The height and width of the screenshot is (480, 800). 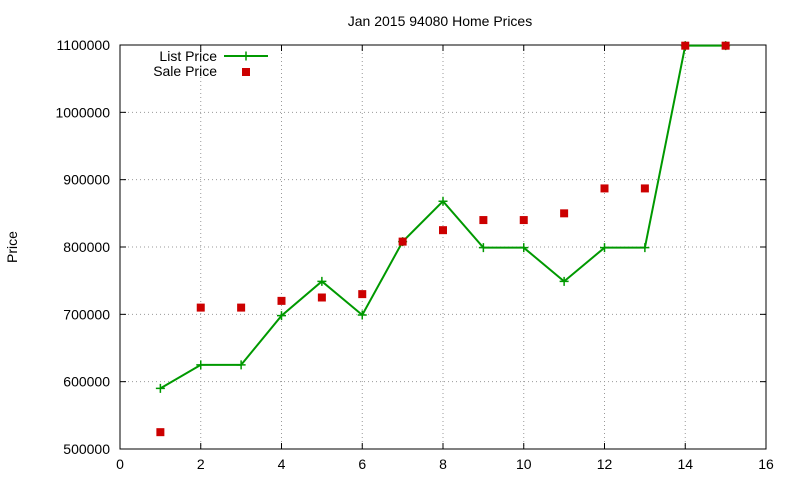 What do you see at coordinates (185, 71) in the screenshot?
I see `legend-label-sale-price: Sale Price` at bounding box center [185, 71].